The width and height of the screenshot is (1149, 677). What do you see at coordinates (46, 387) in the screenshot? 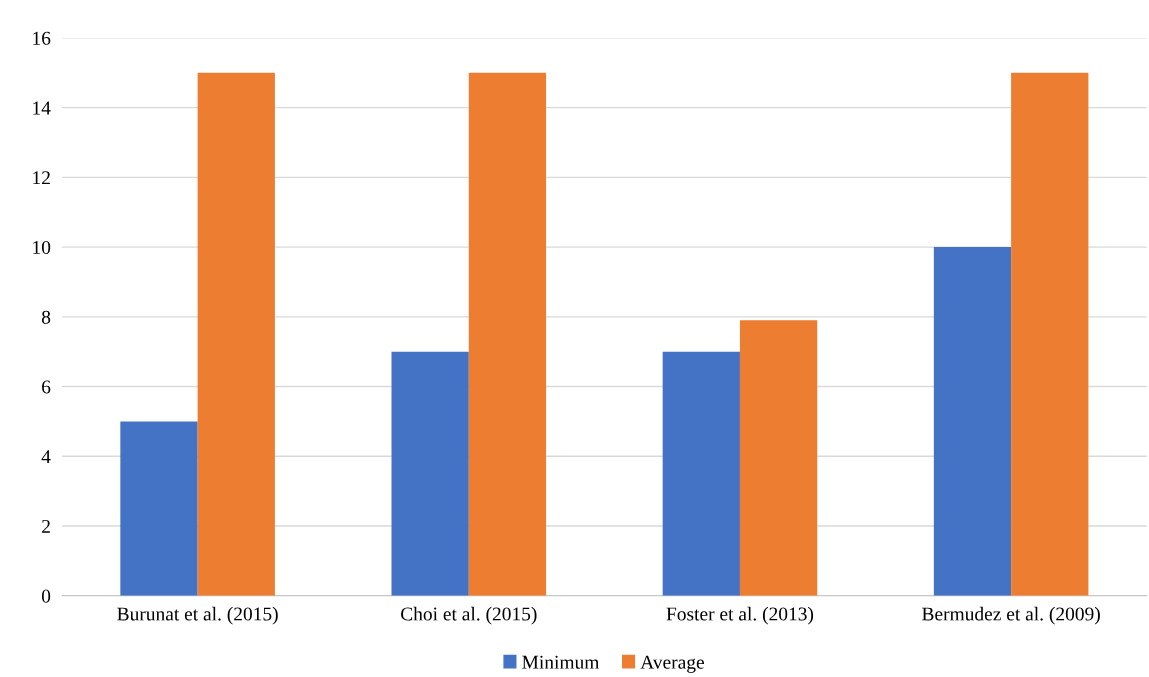
I see `y-tick-label: 6` at bounding box center [46, 387].